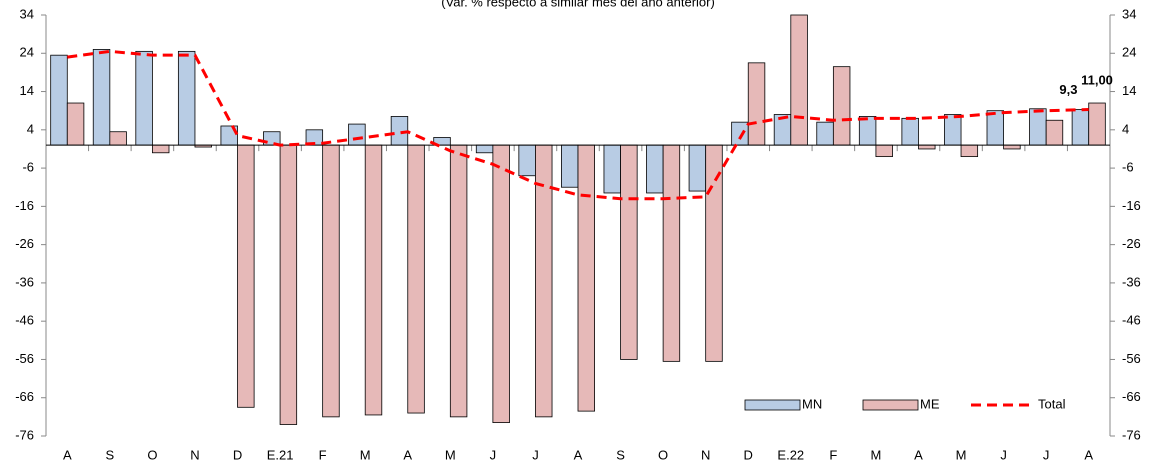 The width and height of the screenshot is (1153, 465). What do you see at coordinates (24, 358) in the screenshot?
I see `y-tick-label: -56` at bounding box center [24, 358].